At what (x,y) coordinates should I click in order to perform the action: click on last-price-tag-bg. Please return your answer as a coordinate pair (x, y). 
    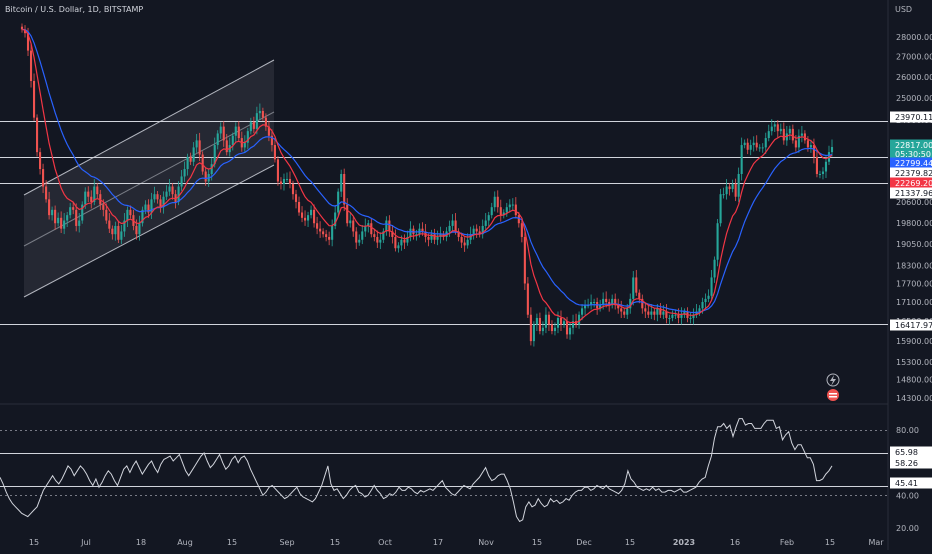
    Looking at the image, I should click on (911, 145).